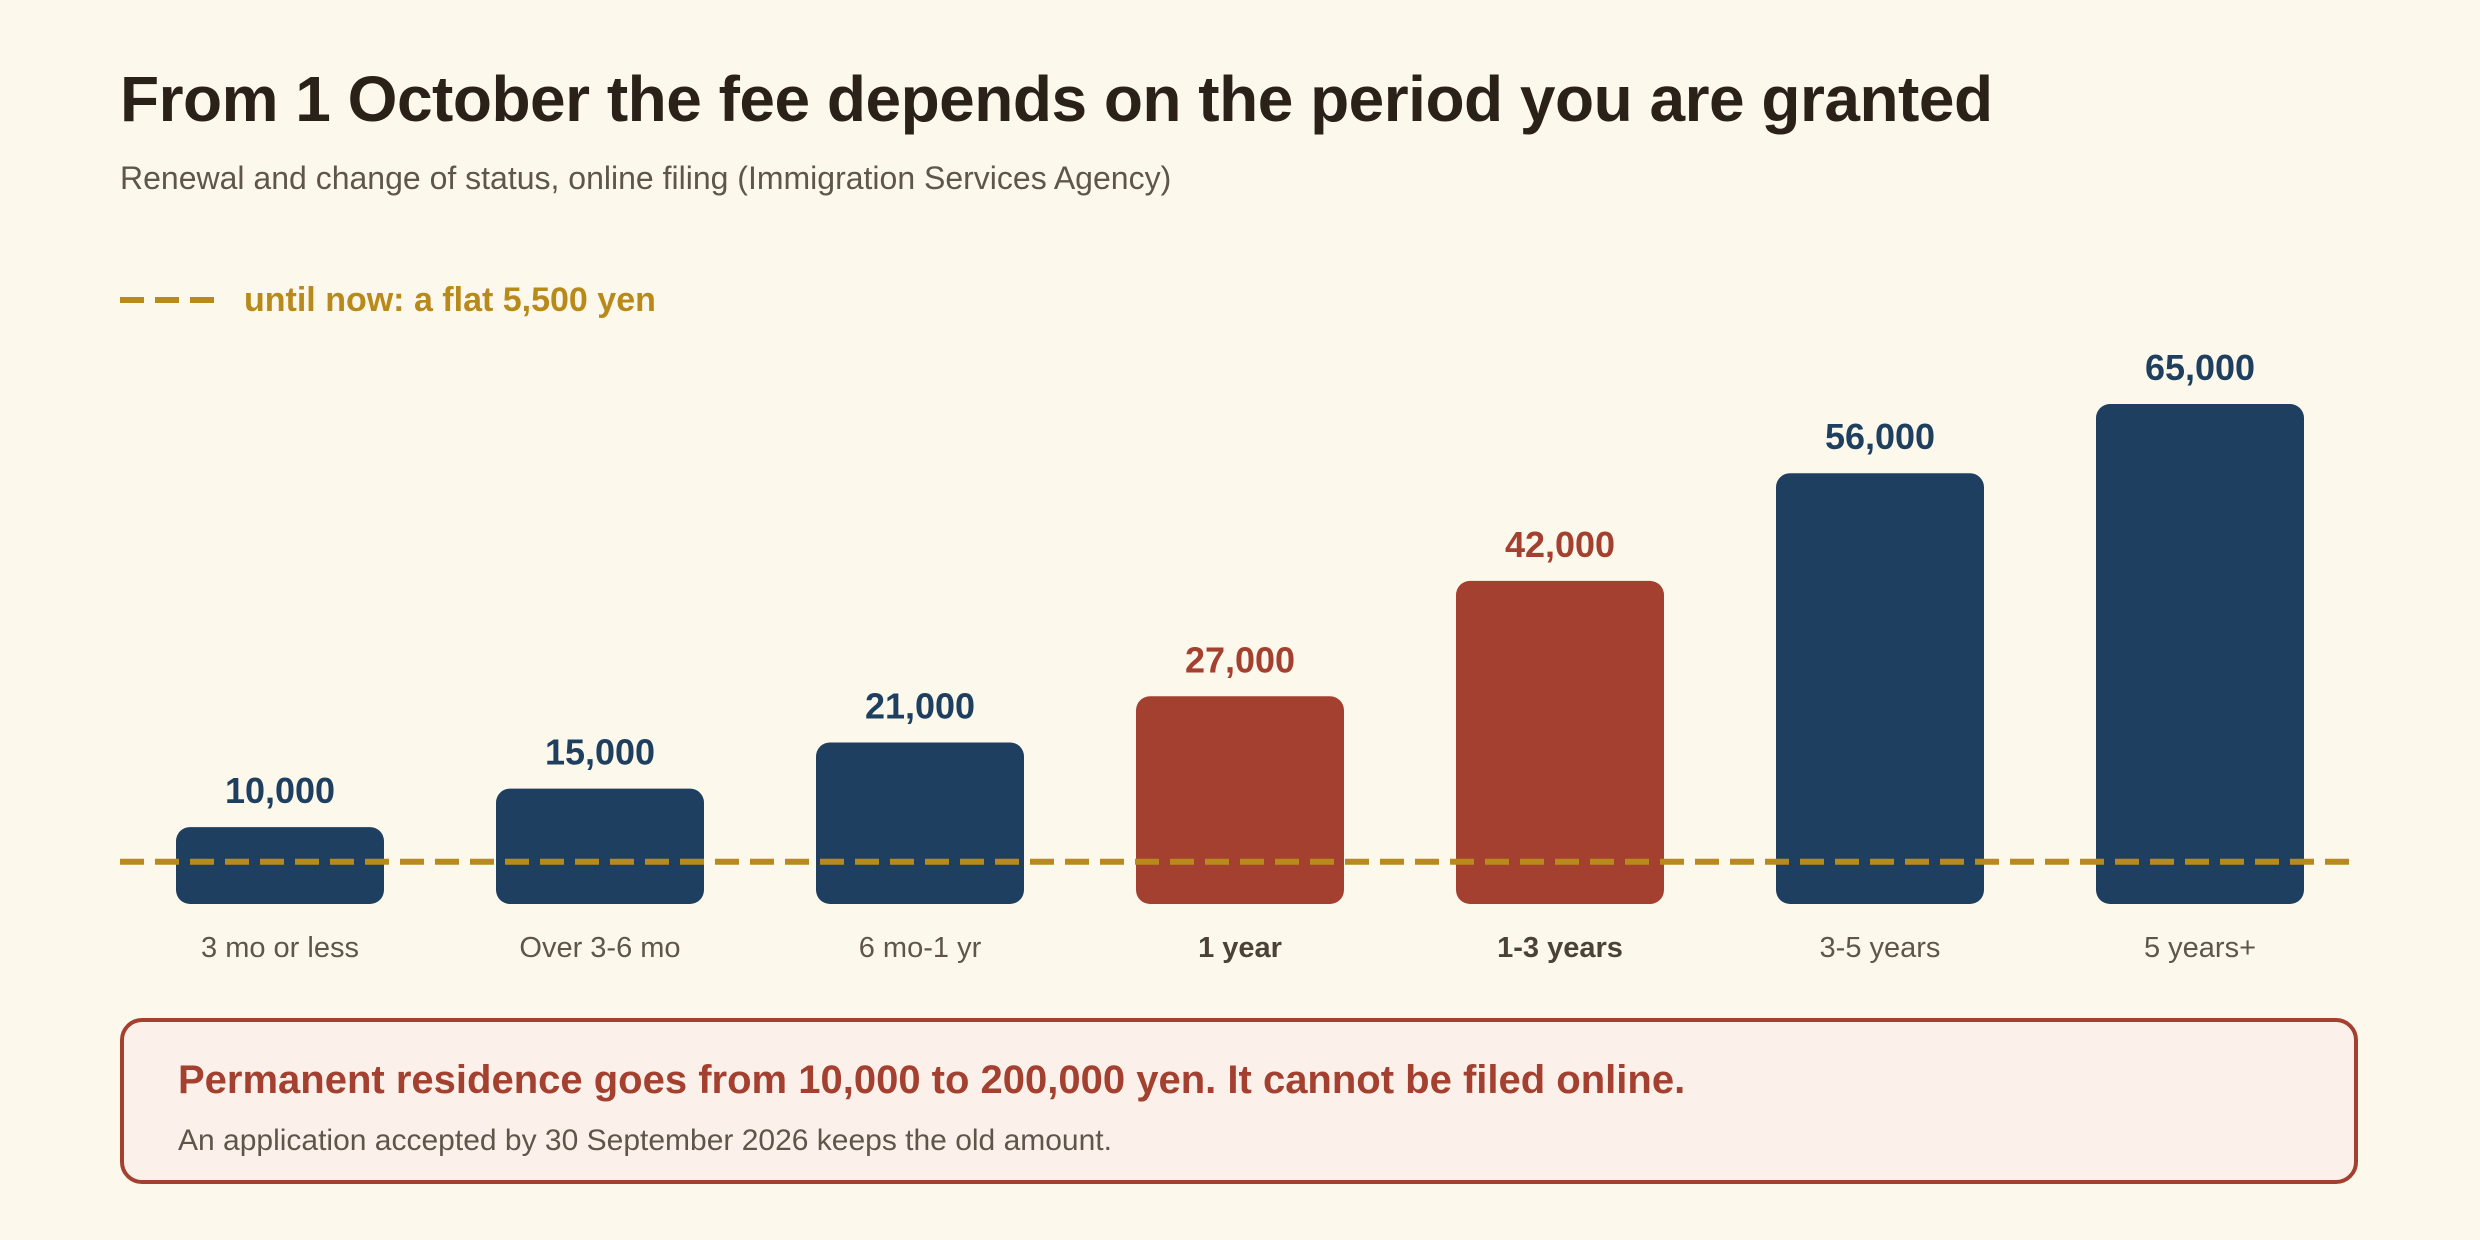 The width and height of the screenshot is (2480, 1240). I want to click on value-label-3-5-years: 56,000, so click(1880, 436).